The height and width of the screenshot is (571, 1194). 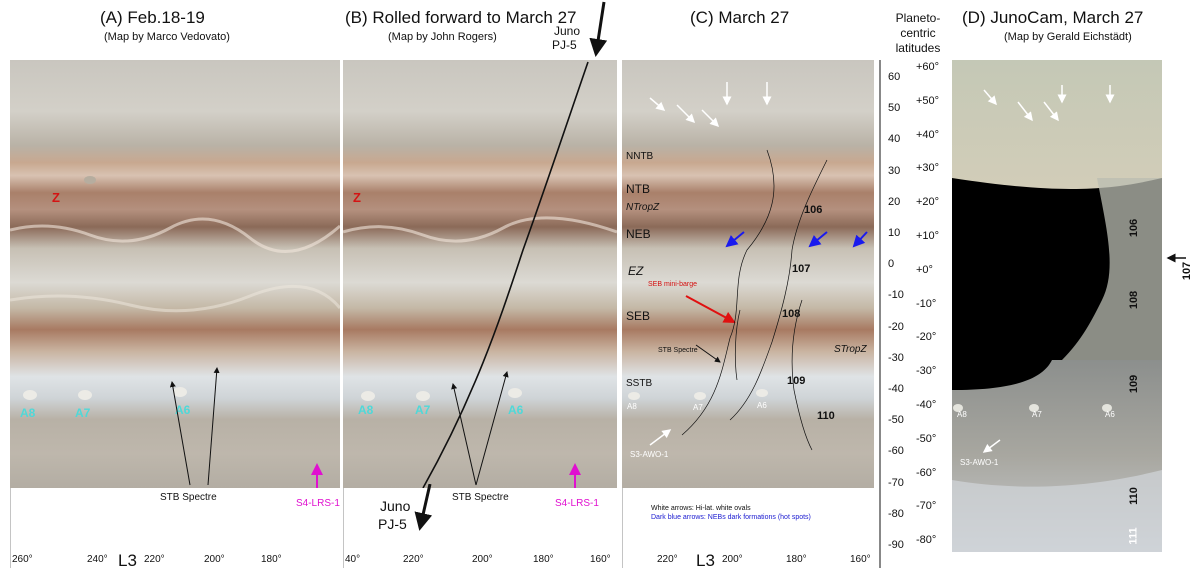 I want to click on panel-a-z-label: Z, so click(x=56, y=197).